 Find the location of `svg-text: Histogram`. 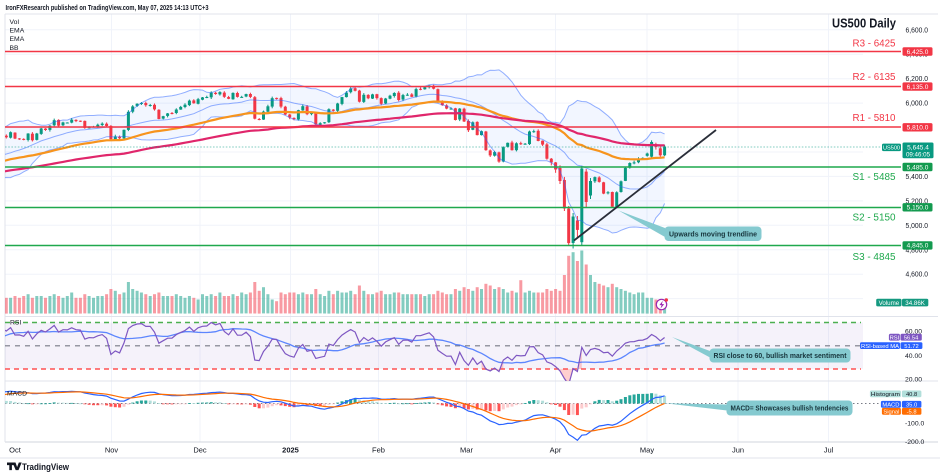

svg-text: Histogram is located at coordinates (885, 395).